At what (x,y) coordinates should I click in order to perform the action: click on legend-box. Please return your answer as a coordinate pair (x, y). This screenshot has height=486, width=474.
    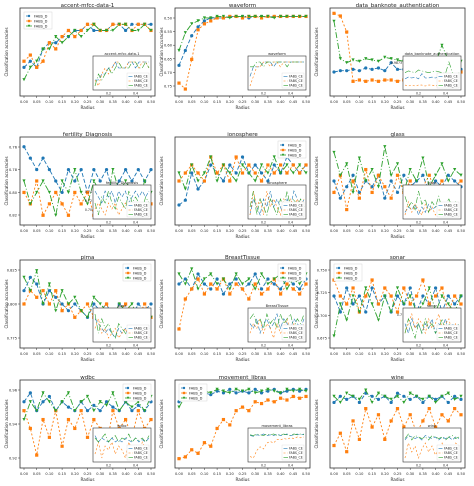
    Looking at the image, I should click on (348, 272).